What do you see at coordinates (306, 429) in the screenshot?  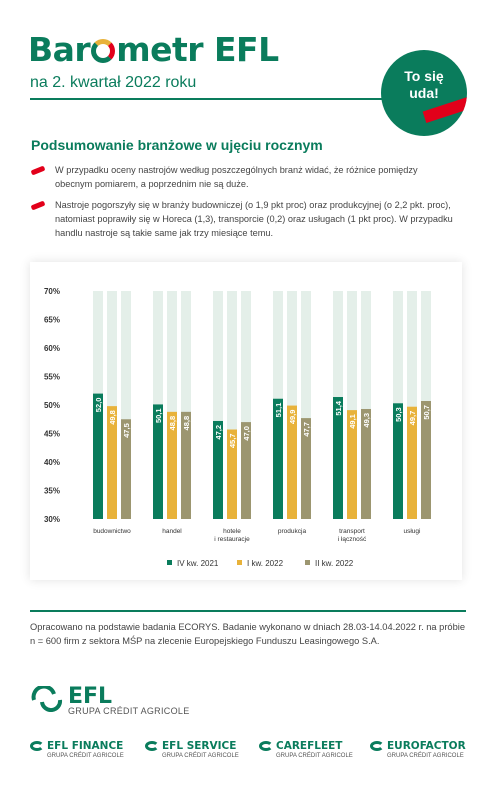 I see `data-label: 47,7` at bounding box center [306, 429].